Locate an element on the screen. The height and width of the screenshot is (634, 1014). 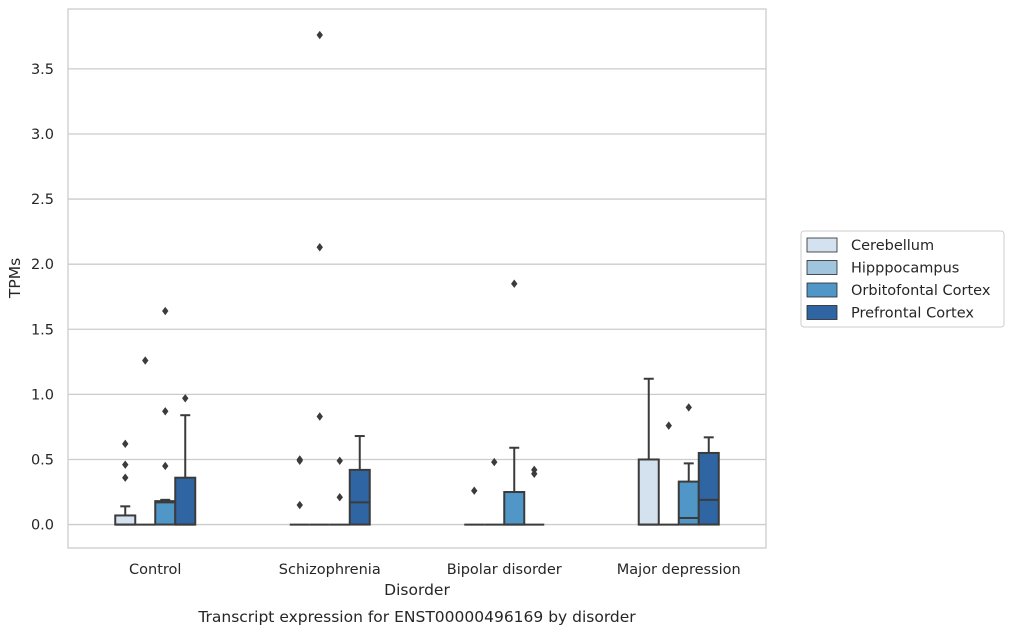
y-tick-label-1: 0.5 is located at coordinates (42, 460).